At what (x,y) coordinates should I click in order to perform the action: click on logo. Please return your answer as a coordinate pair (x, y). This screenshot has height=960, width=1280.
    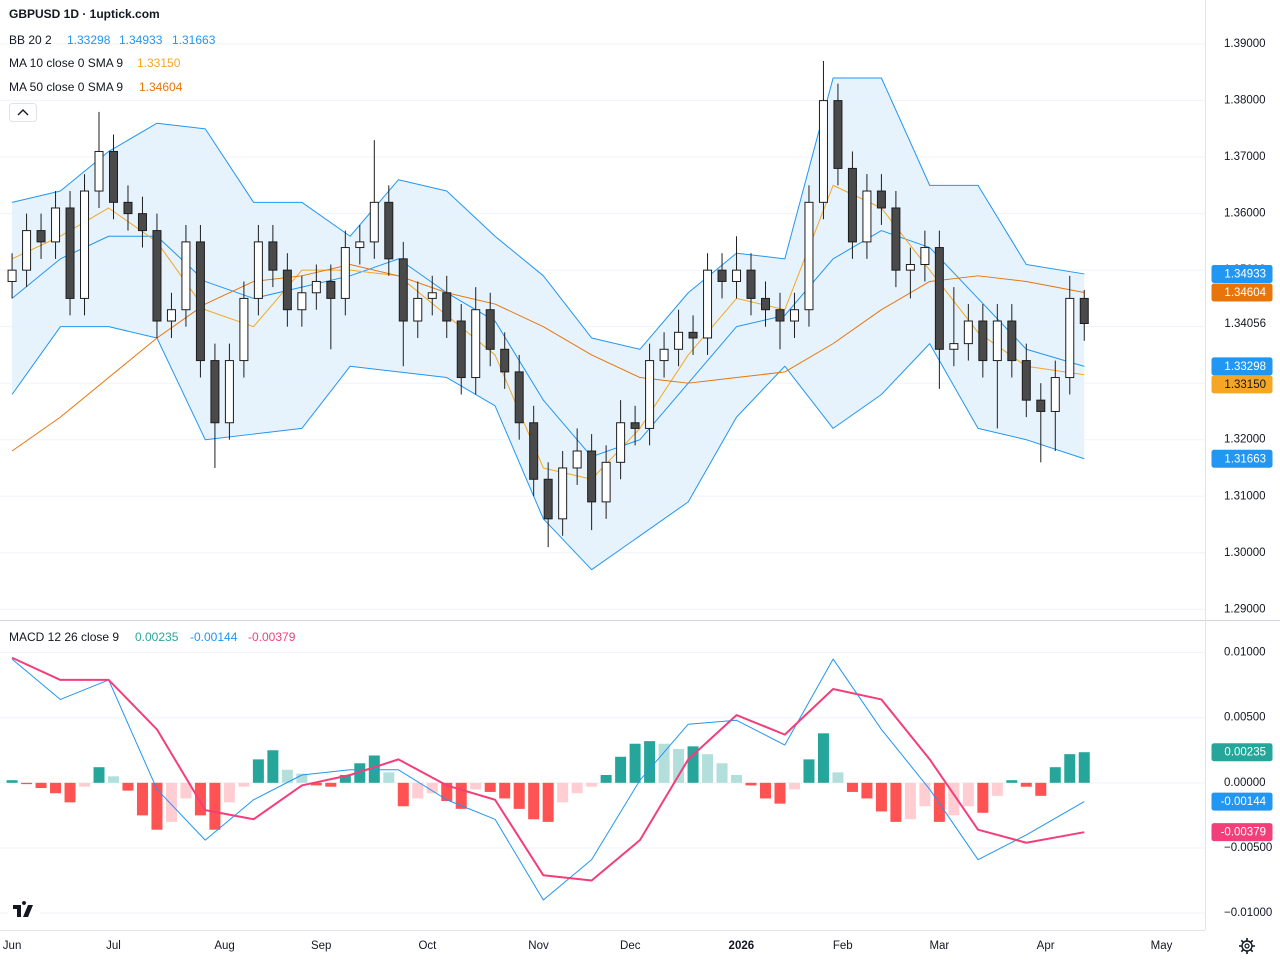
    Looking at the image, I should click on (24, 911).